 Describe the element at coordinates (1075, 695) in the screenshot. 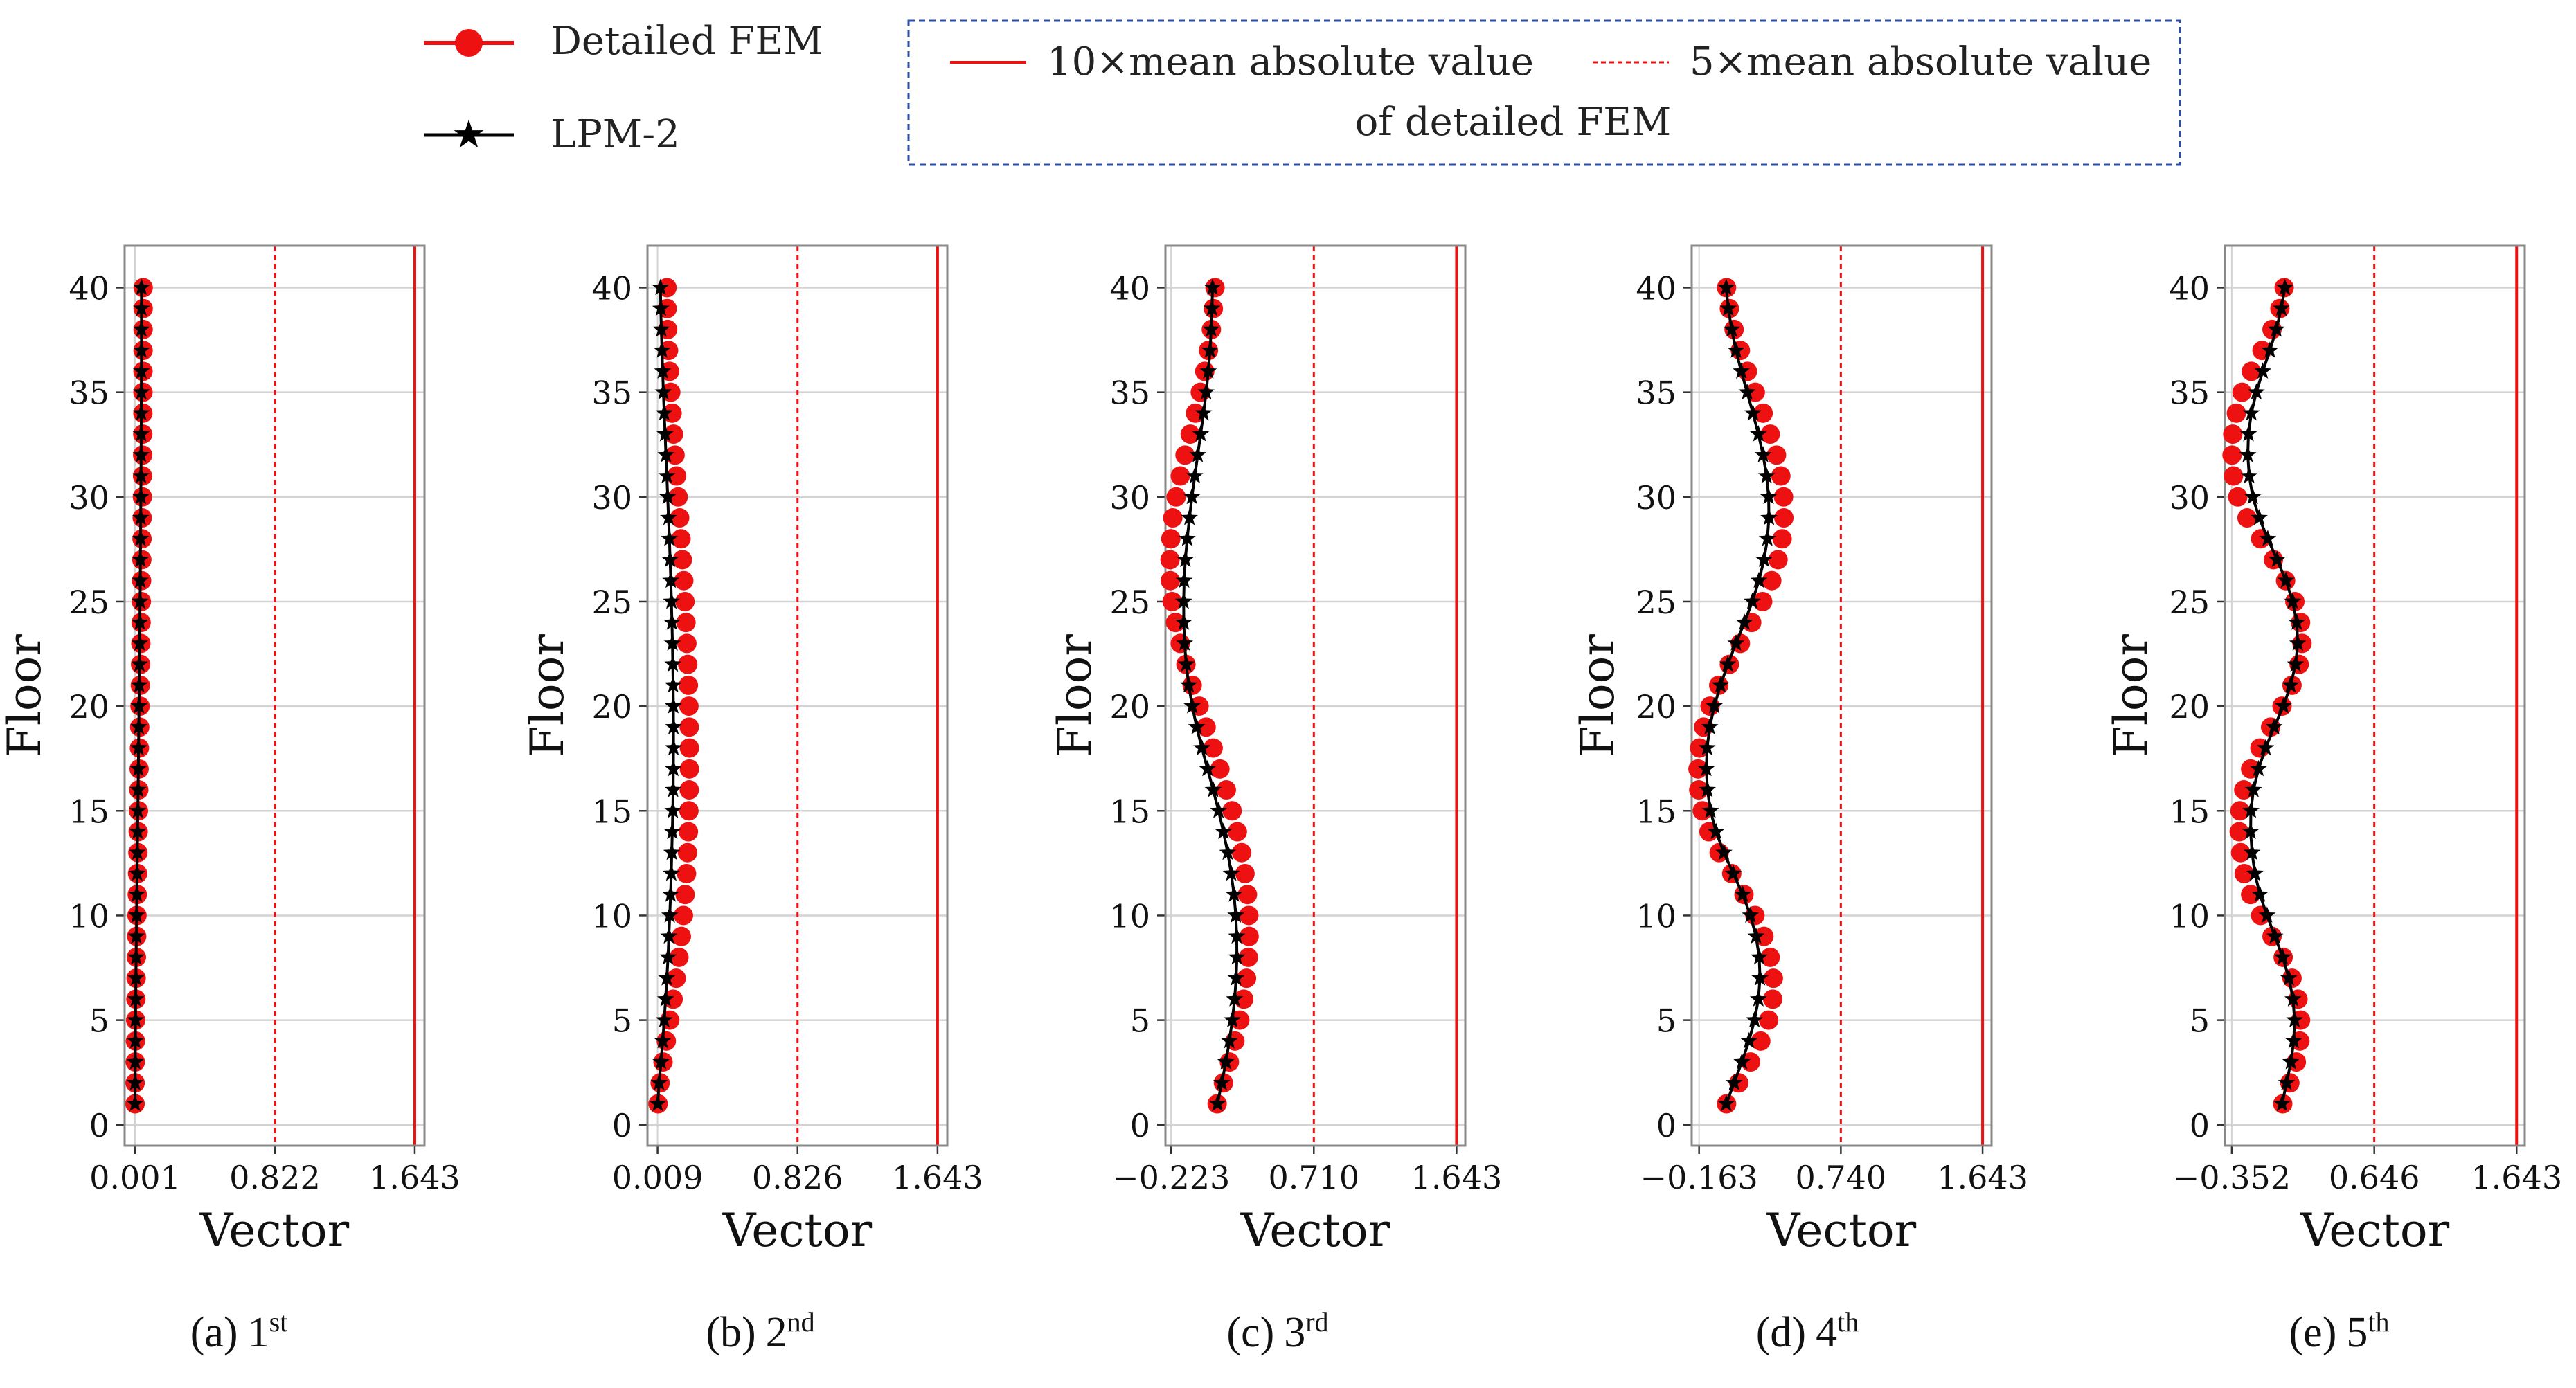

I see `y-axis-label: Floor` at that location.